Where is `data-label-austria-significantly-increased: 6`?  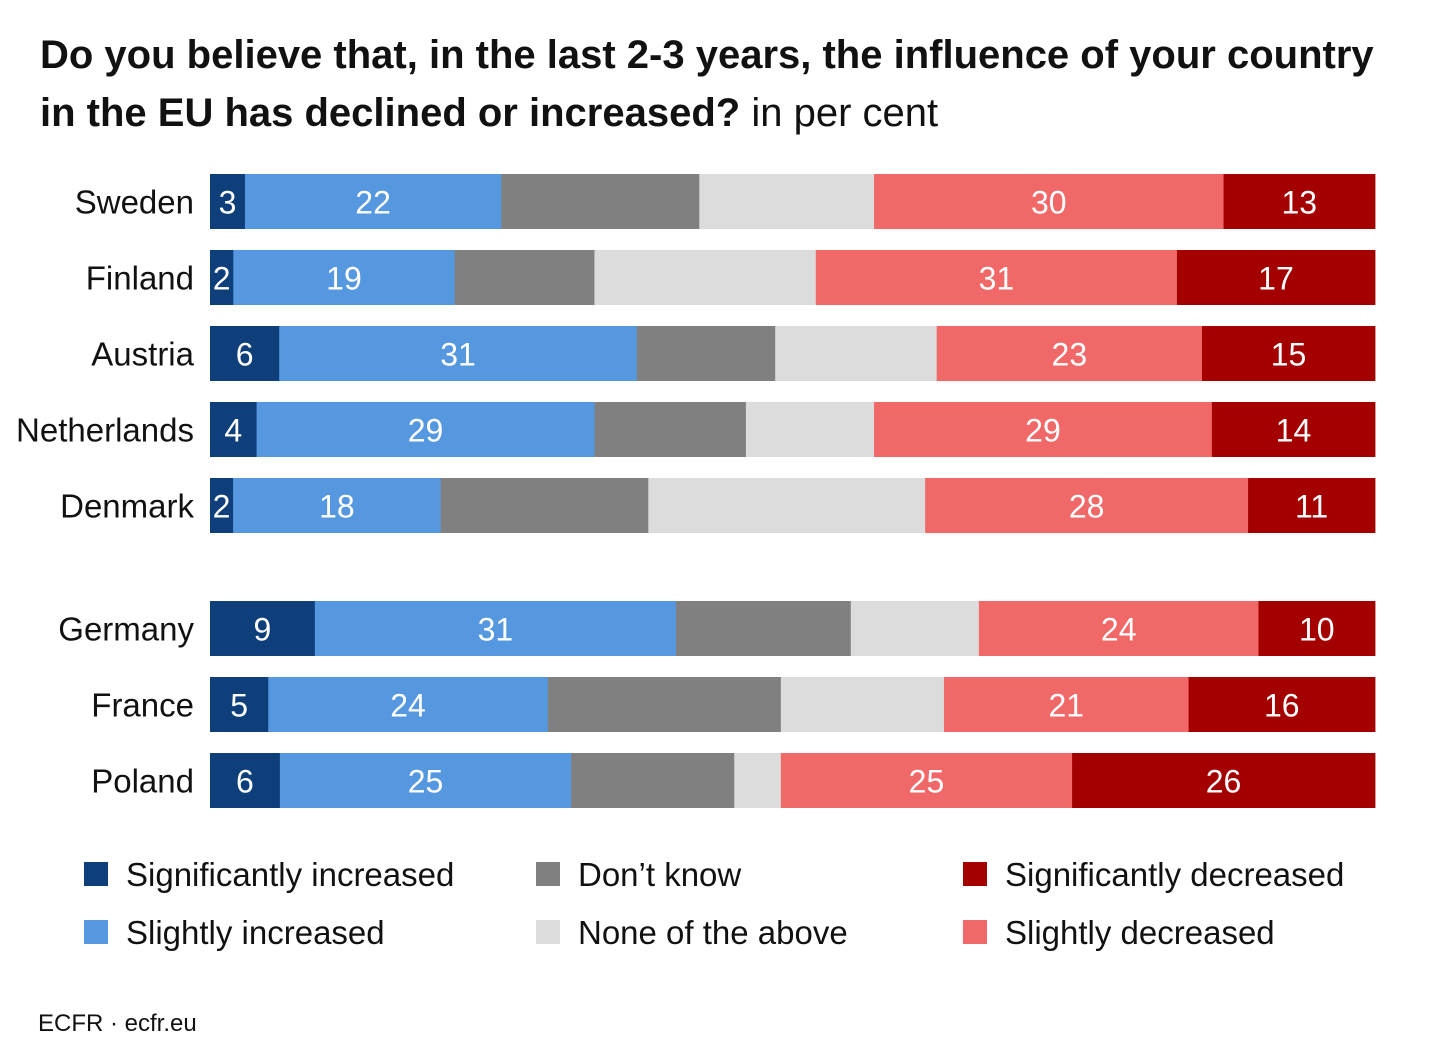 data-label-austria-significantly-increased: 6 is located at coordinates (245, 355).